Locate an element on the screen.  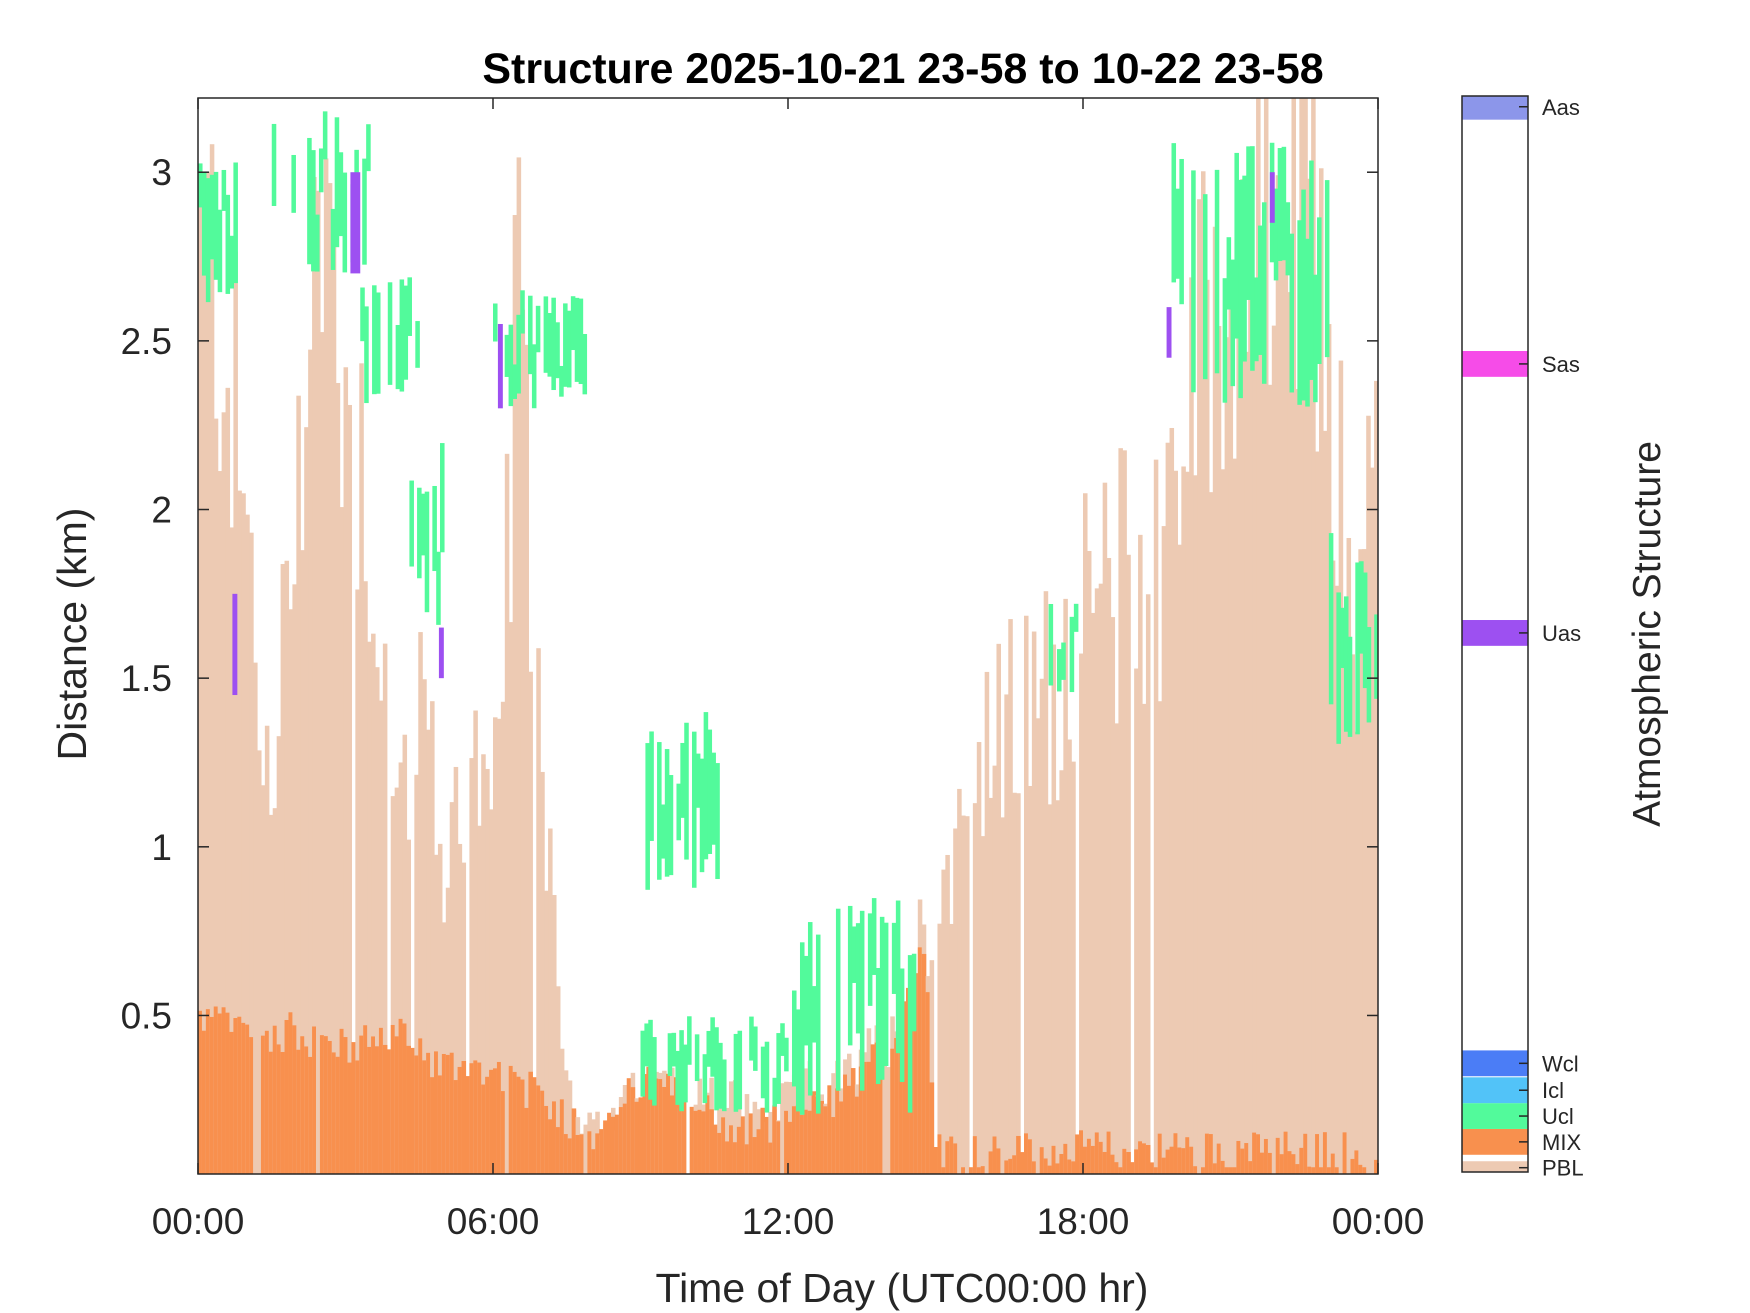
y-tick-label: 3 is located at coordinates (161, 172).